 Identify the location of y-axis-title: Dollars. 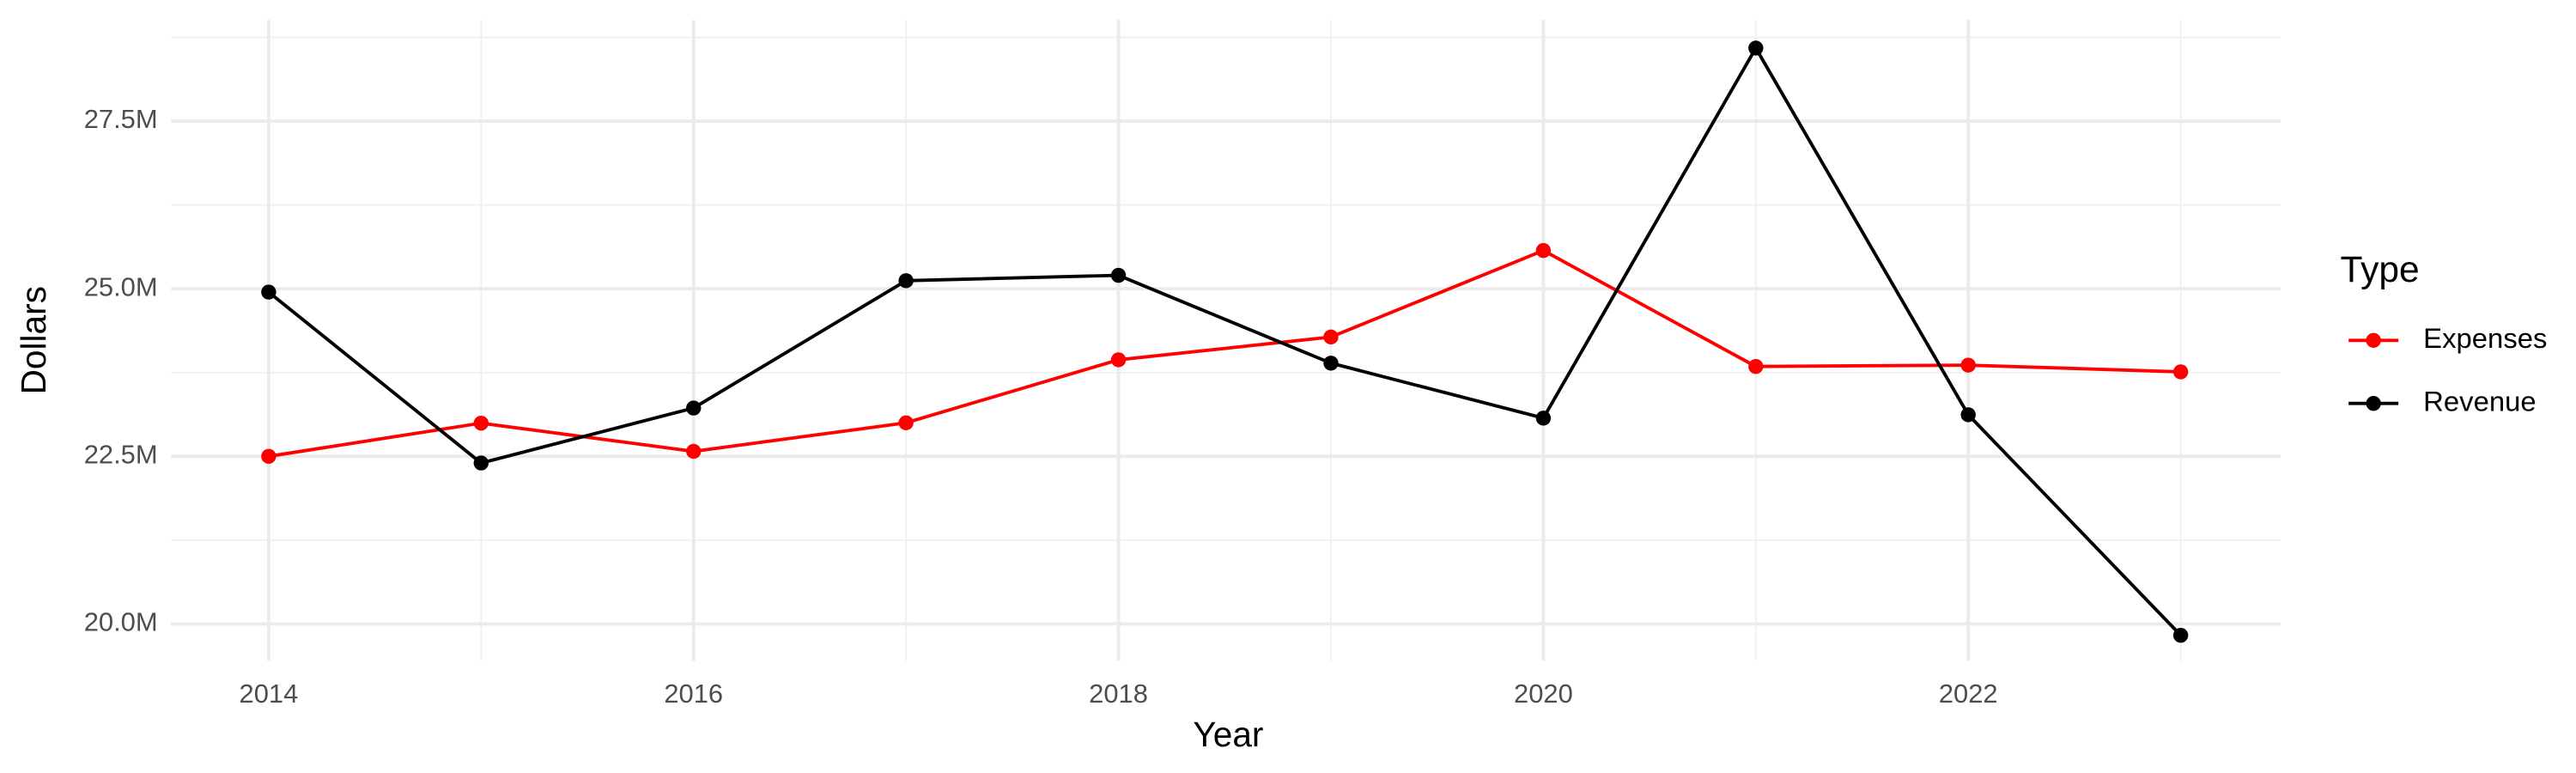
(33, 340).